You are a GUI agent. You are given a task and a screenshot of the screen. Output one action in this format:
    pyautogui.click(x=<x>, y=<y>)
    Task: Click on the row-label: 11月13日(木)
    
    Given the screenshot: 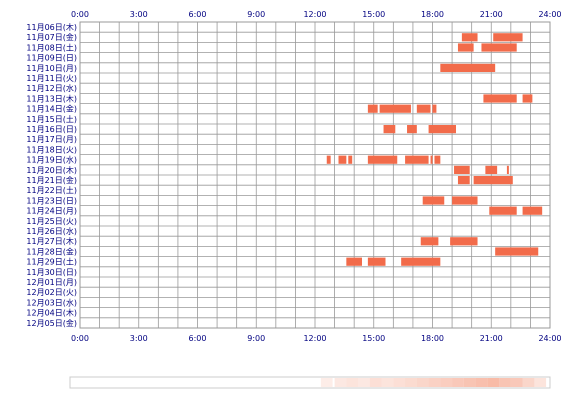 What is the action you would take?
    pyautogui.click(x=51, y=98)
    